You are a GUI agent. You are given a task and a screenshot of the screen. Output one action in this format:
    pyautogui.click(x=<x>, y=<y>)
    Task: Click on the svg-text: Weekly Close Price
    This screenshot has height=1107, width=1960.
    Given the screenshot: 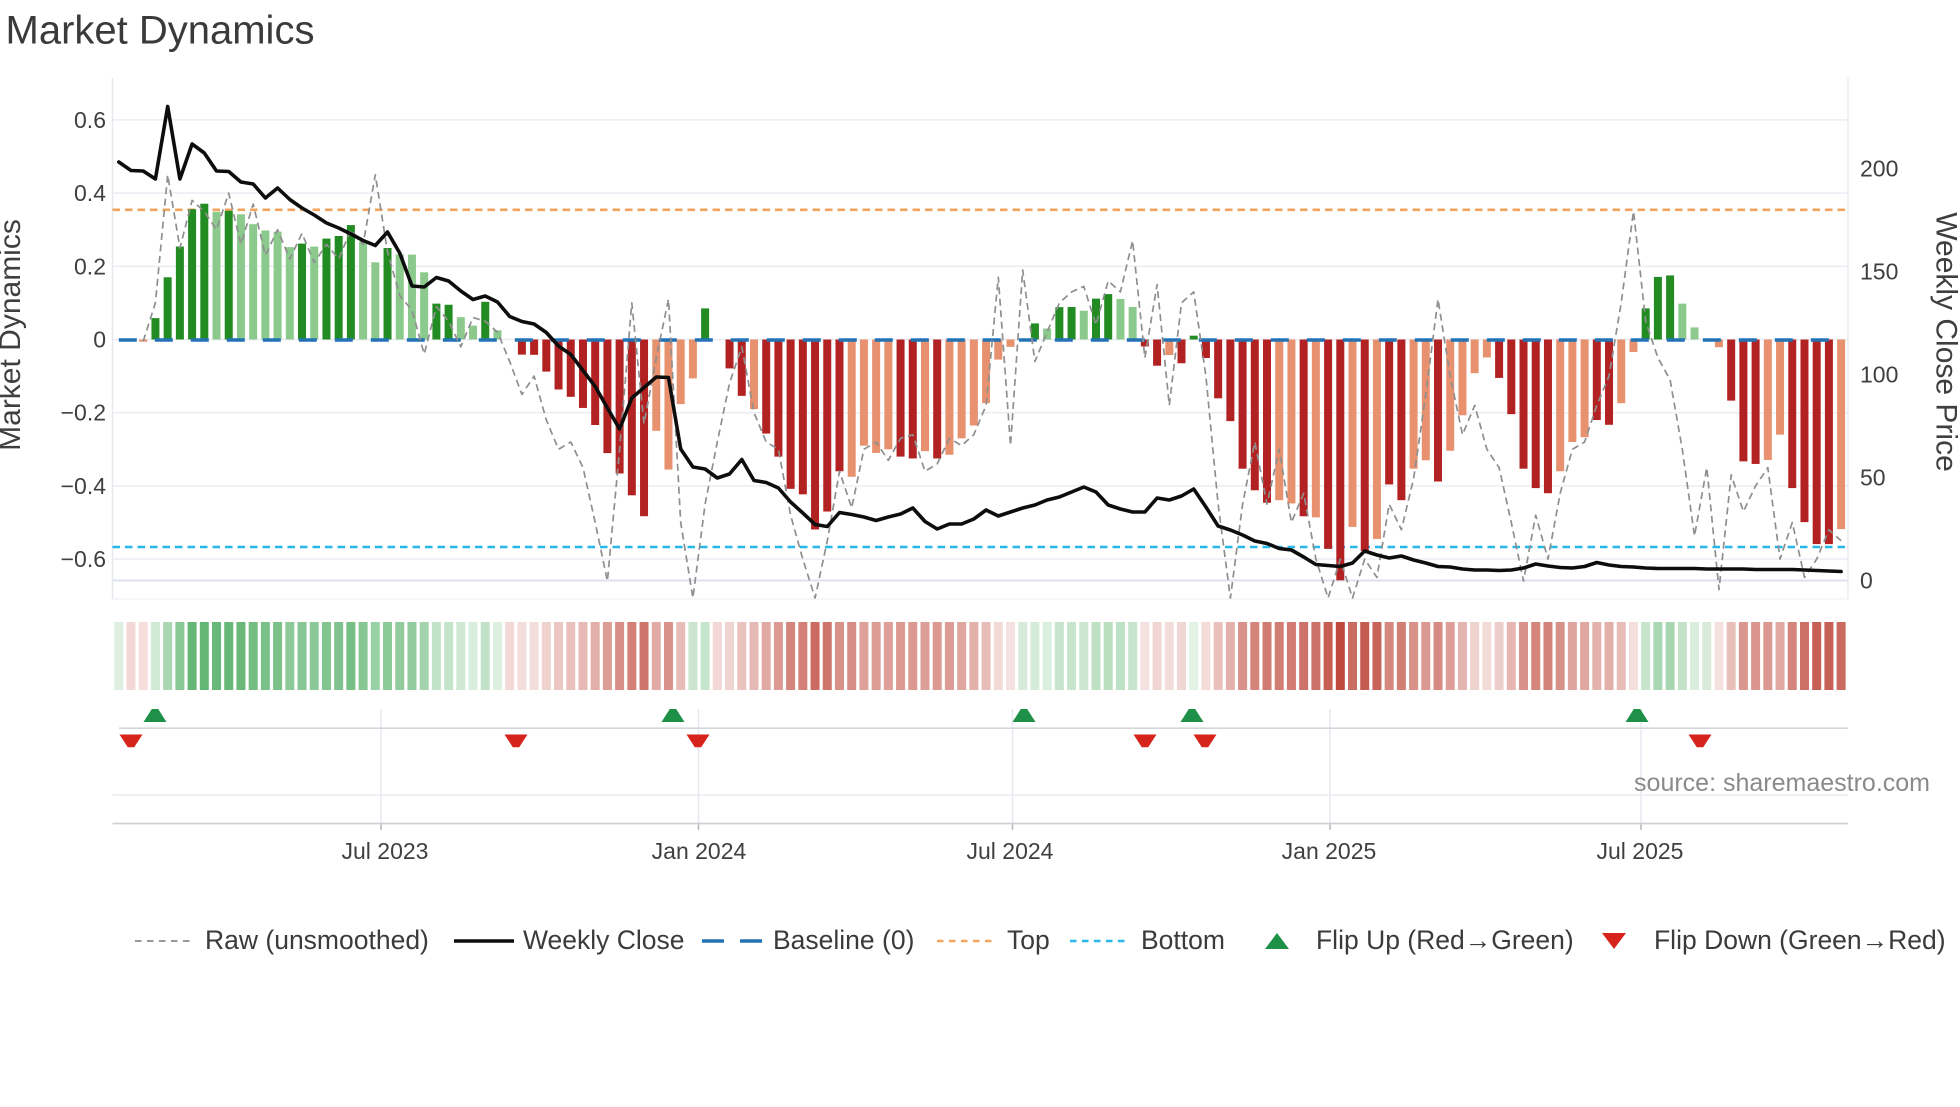 What is the action you would take?
    pyautogui.click(x=1945, y=342)
    